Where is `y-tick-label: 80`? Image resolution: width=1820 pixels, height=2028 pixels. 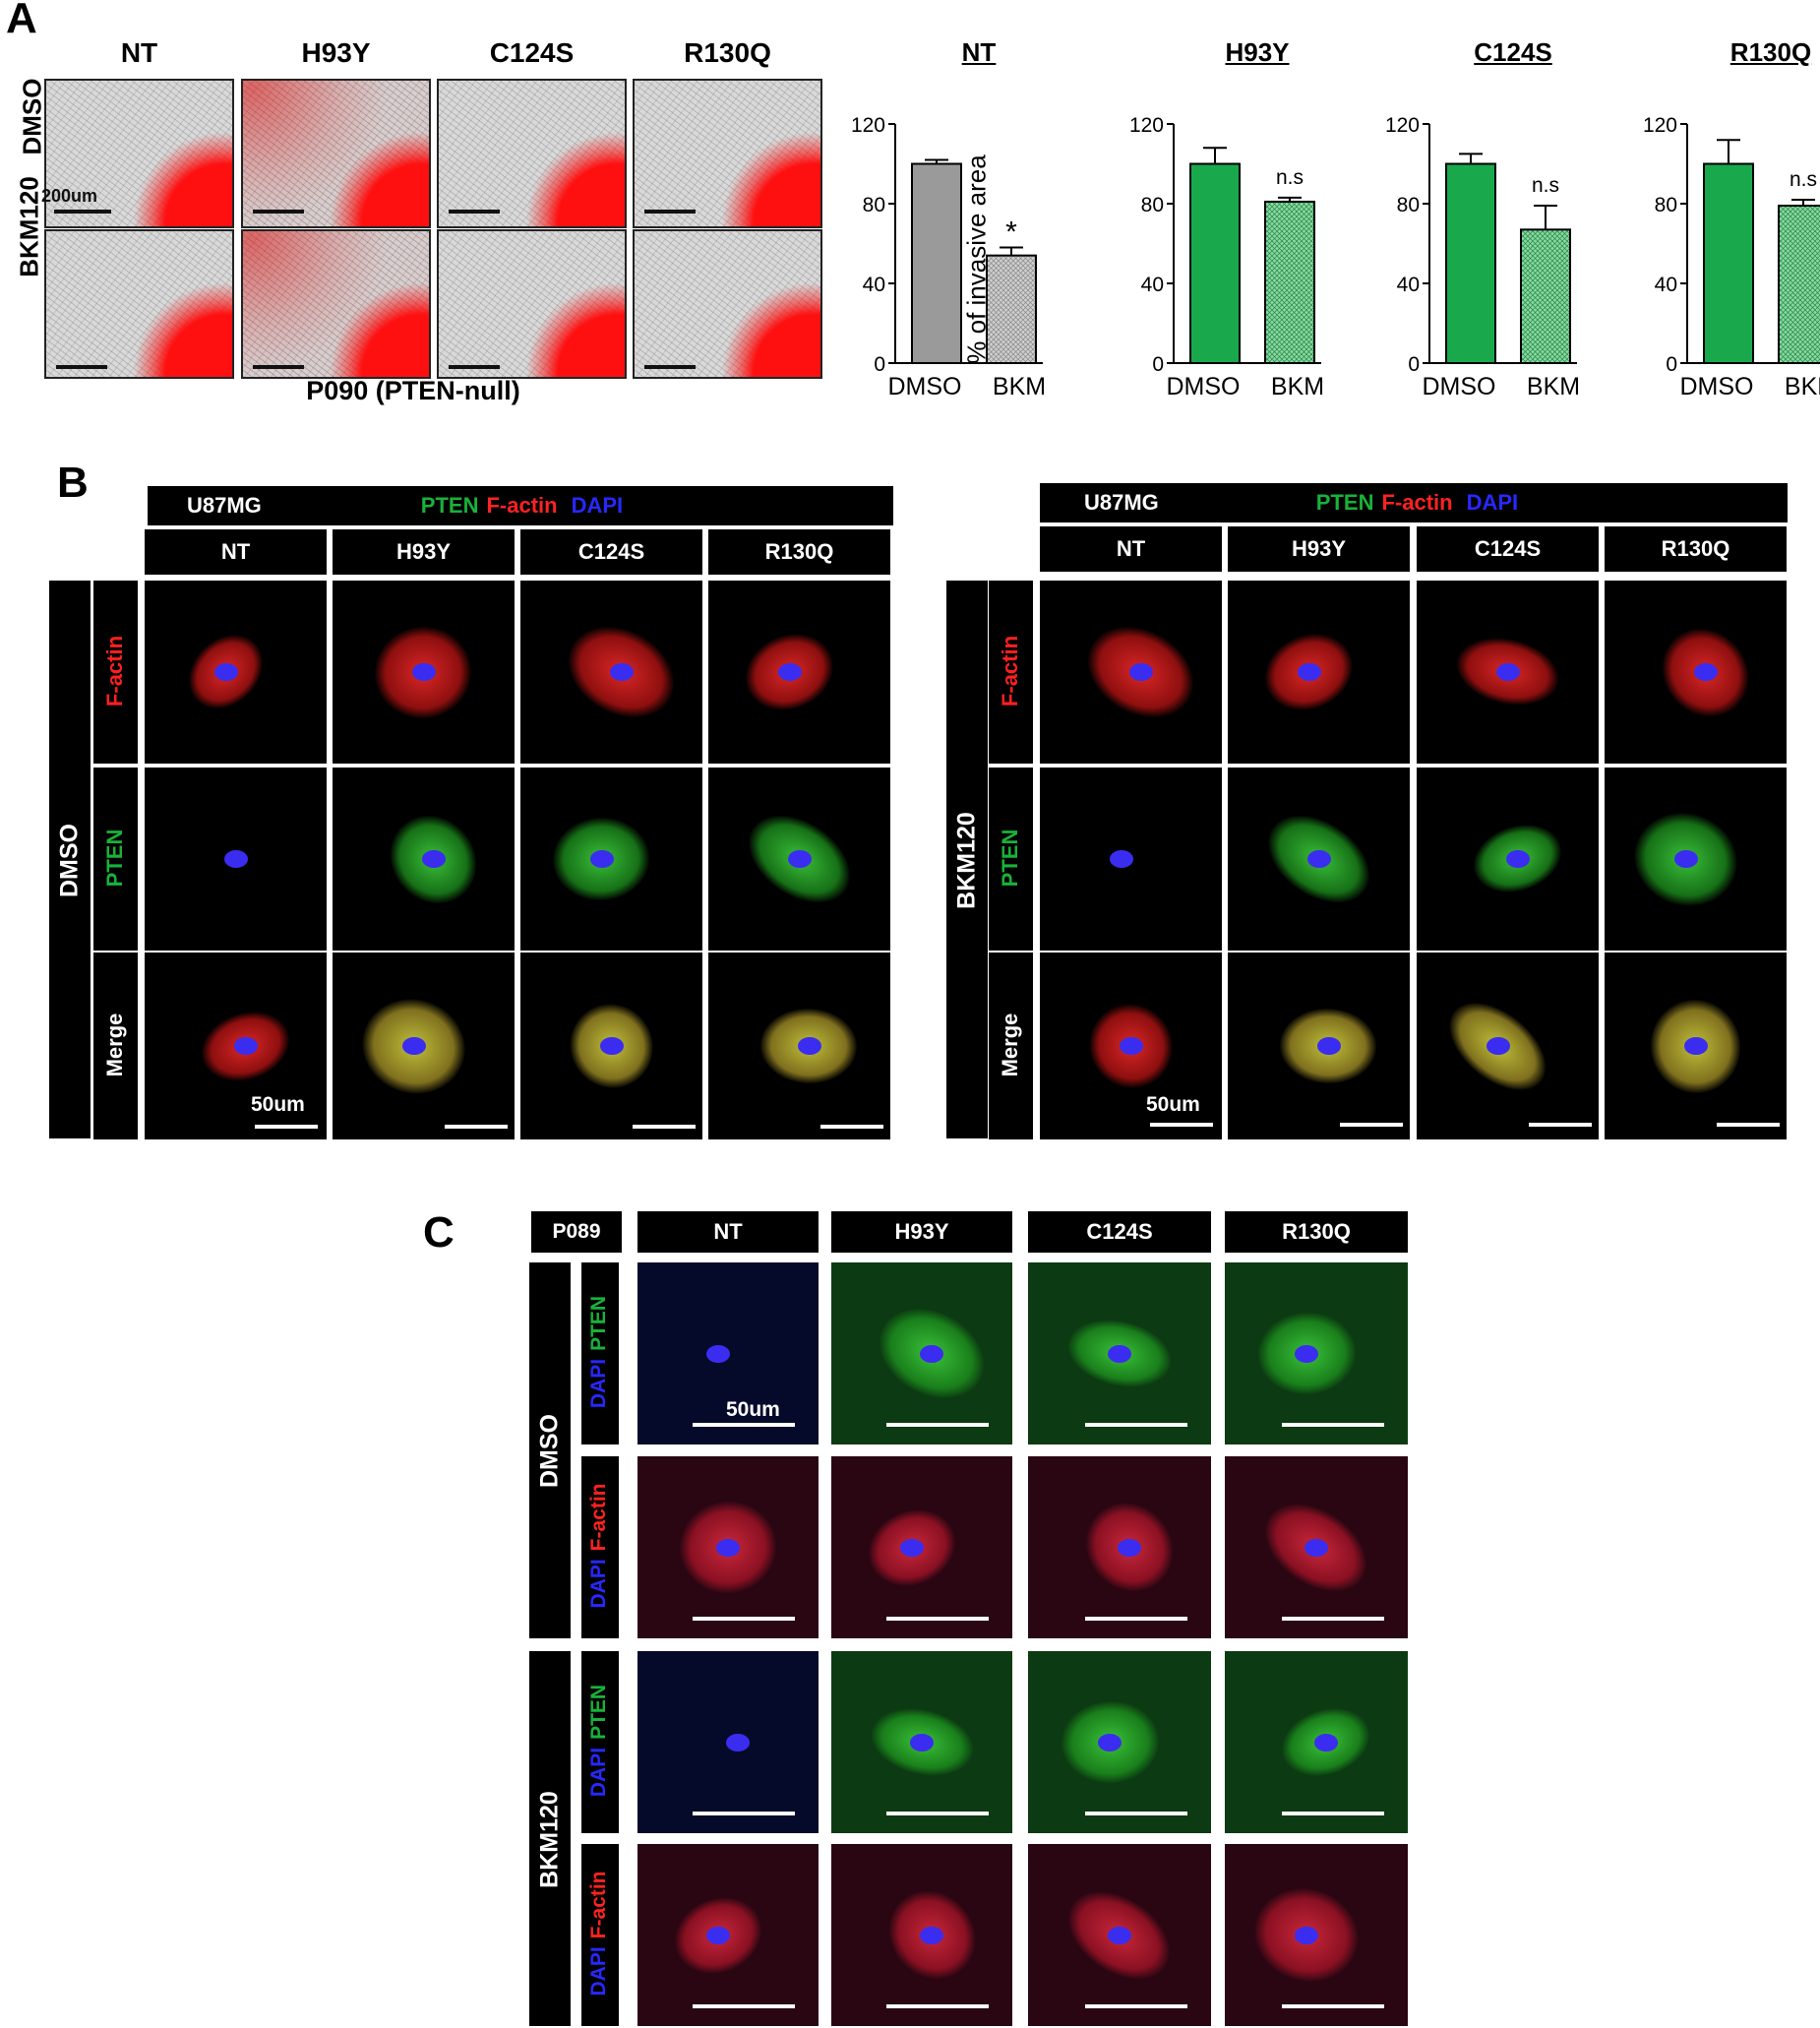 y-tick-label: 80 is located at coordinates (1408, 205).